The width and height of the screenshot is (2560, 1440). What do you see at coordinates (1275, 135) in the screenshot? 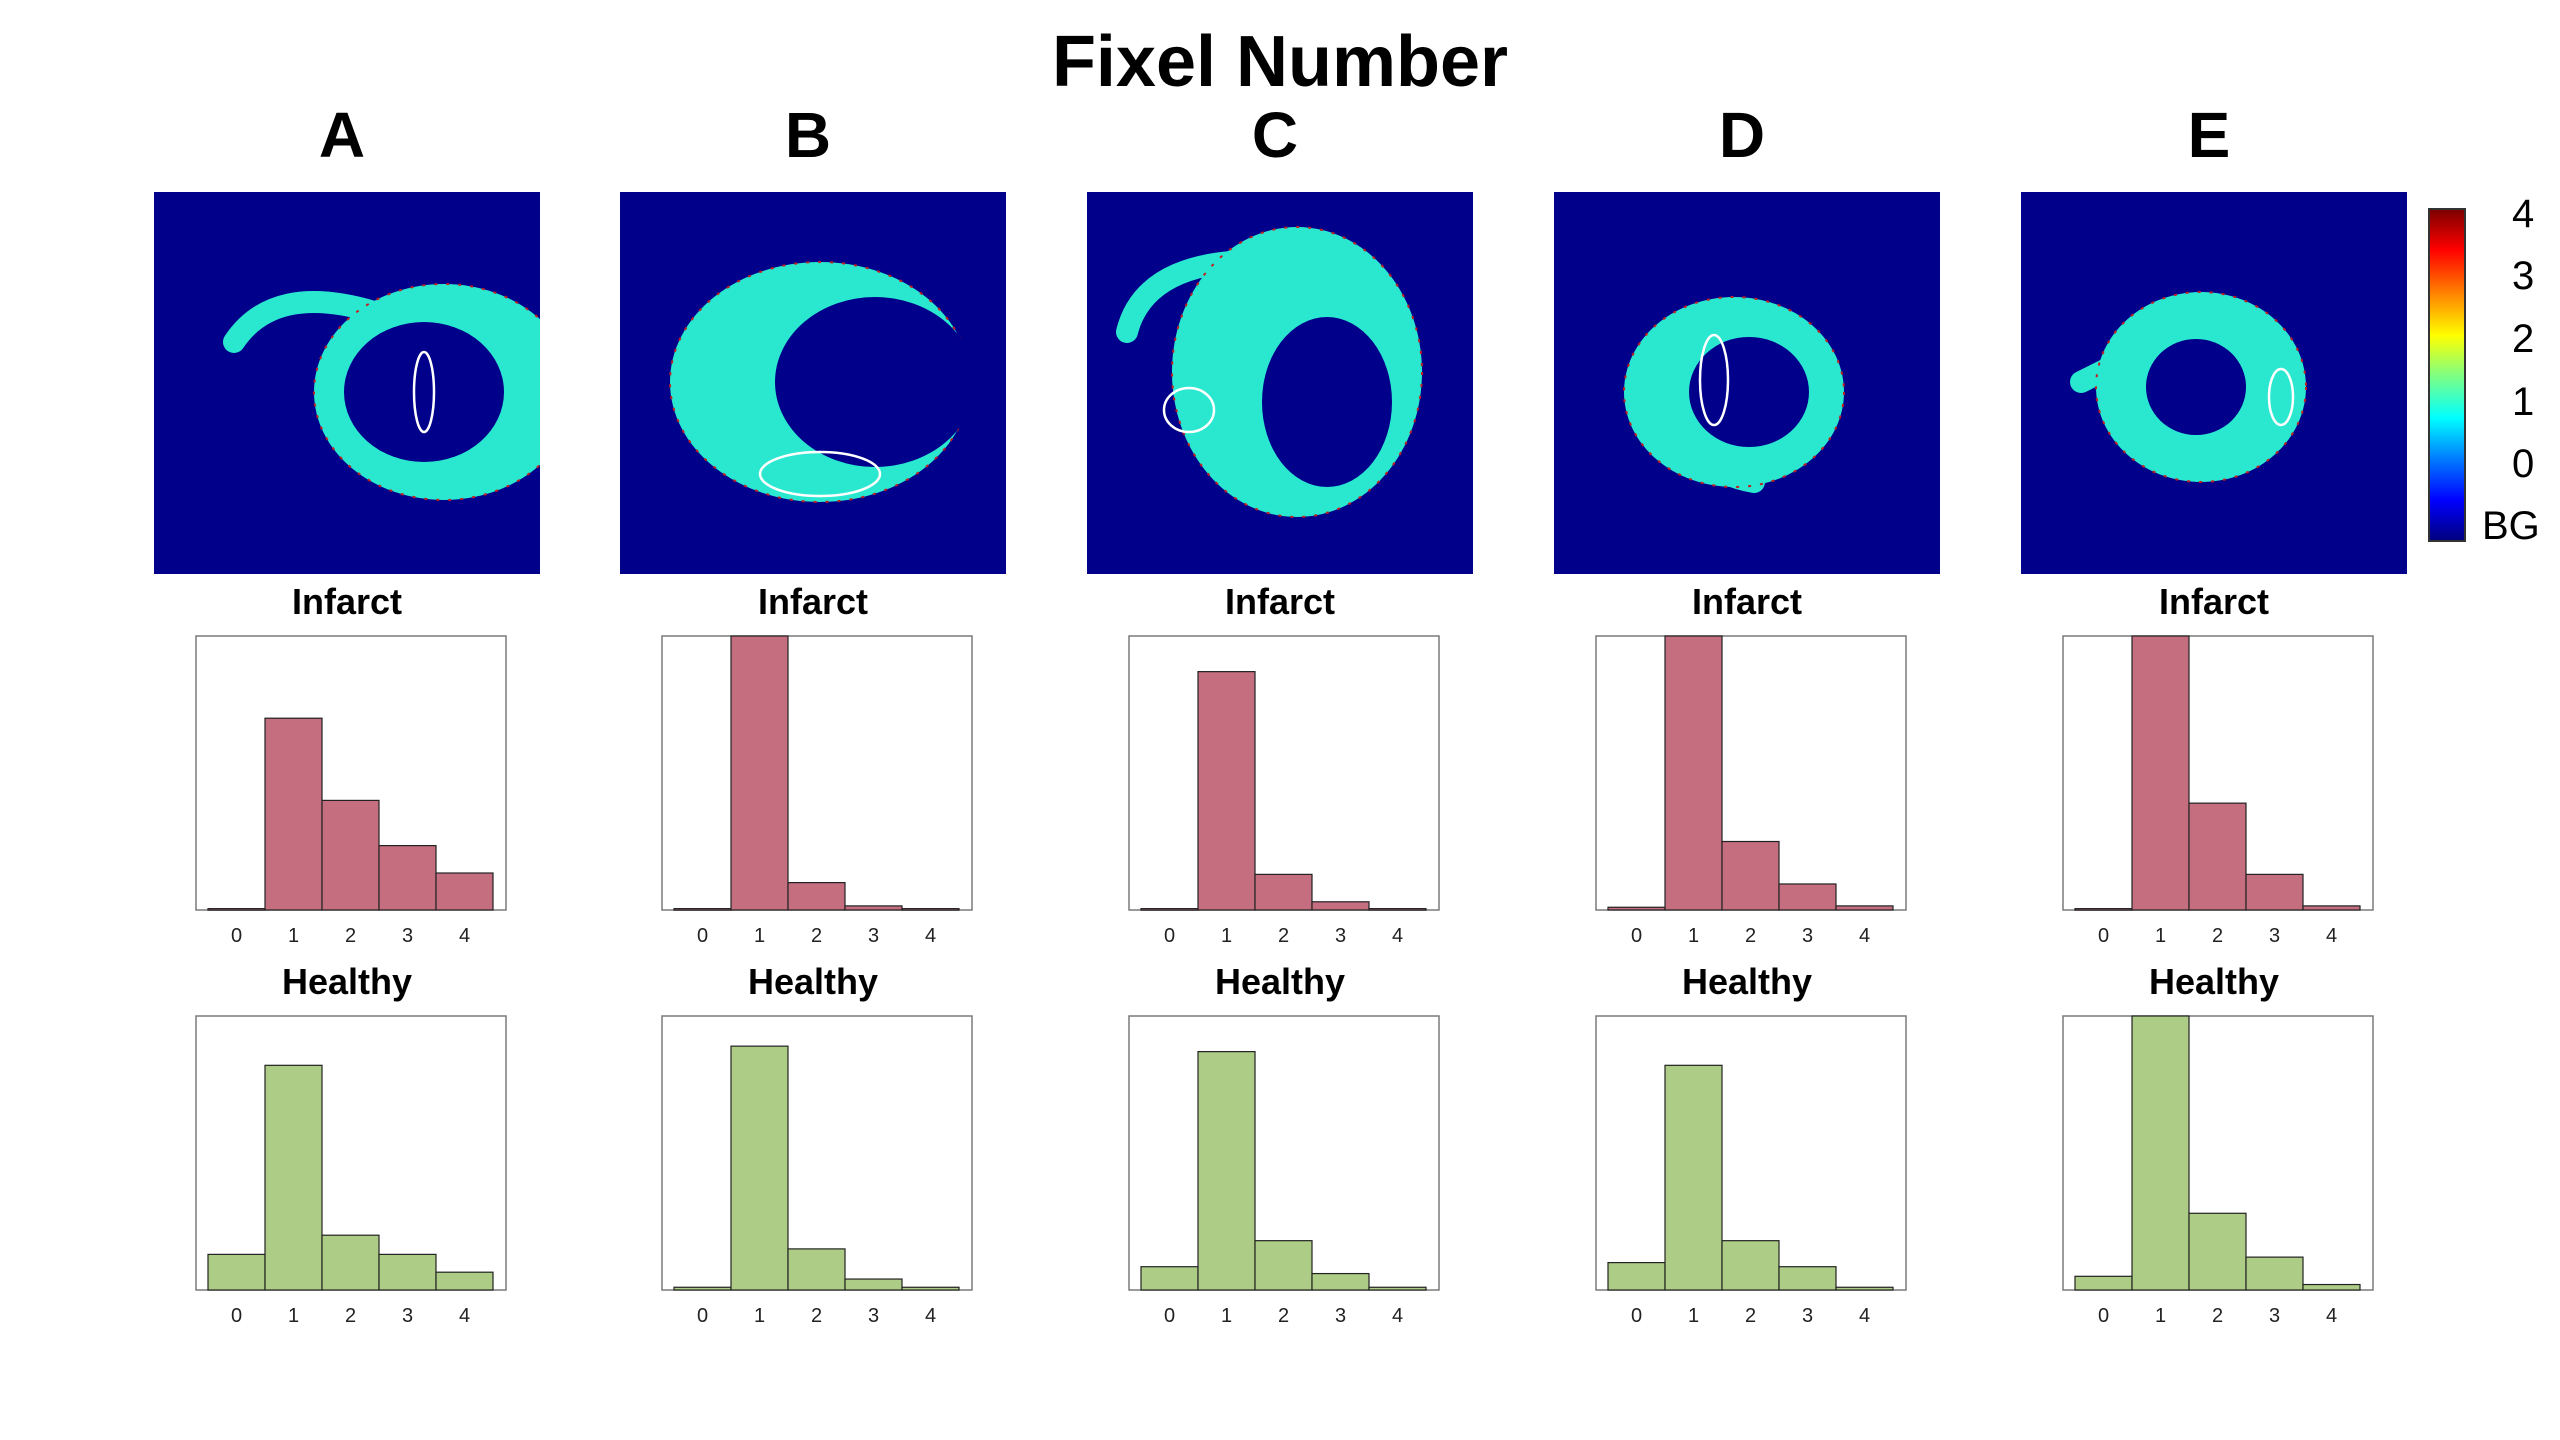
I see `panel-label: C` at bounding box center [1275, 135].